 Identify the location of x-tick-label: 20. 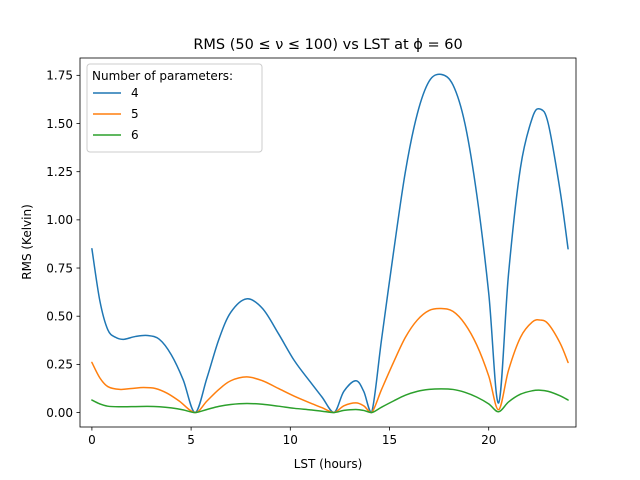
(488, 440).